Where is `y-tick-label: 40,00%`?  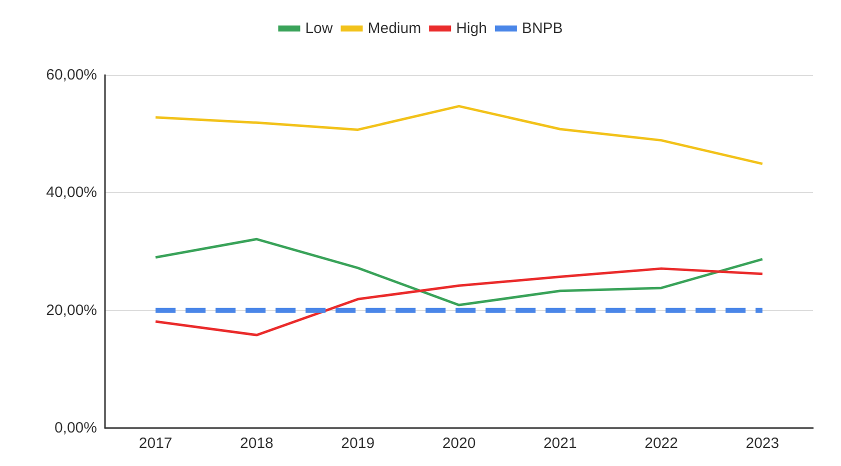 y-tick-label: 40,00% is located at coordinates (71, 193).